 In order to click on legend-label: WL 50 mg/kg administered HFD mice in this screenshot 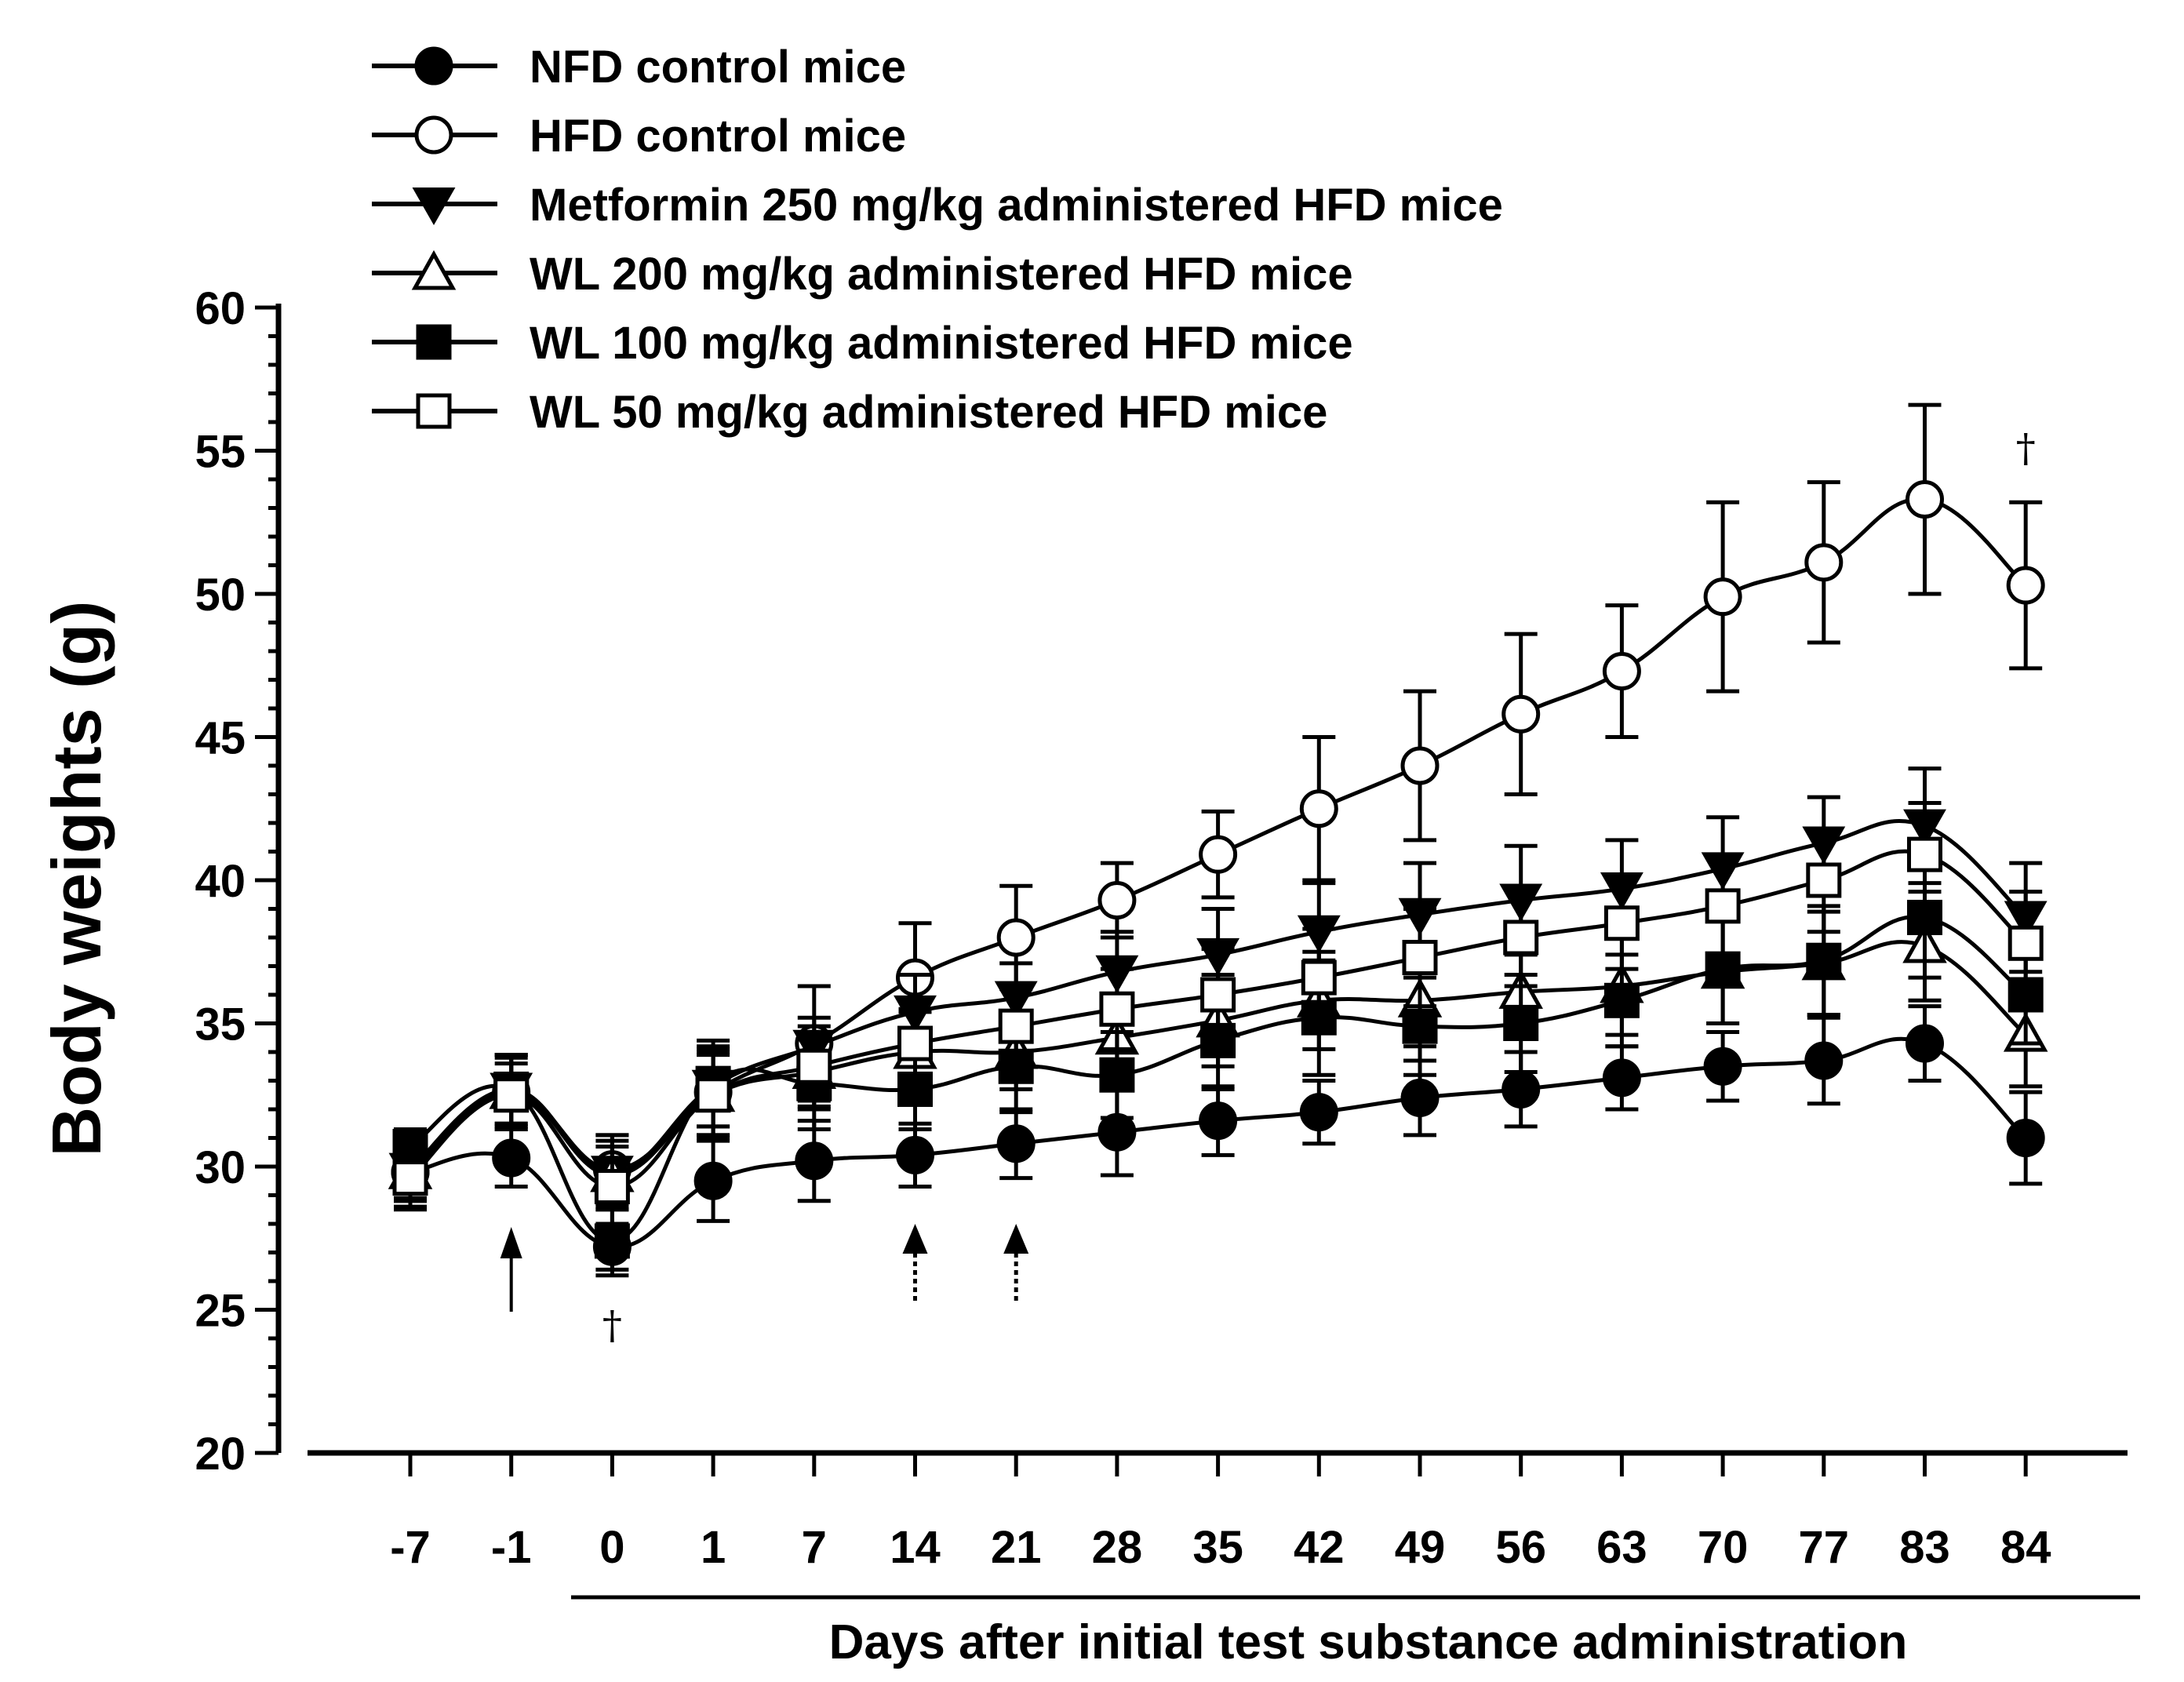, I will do `click(928, 412)`.